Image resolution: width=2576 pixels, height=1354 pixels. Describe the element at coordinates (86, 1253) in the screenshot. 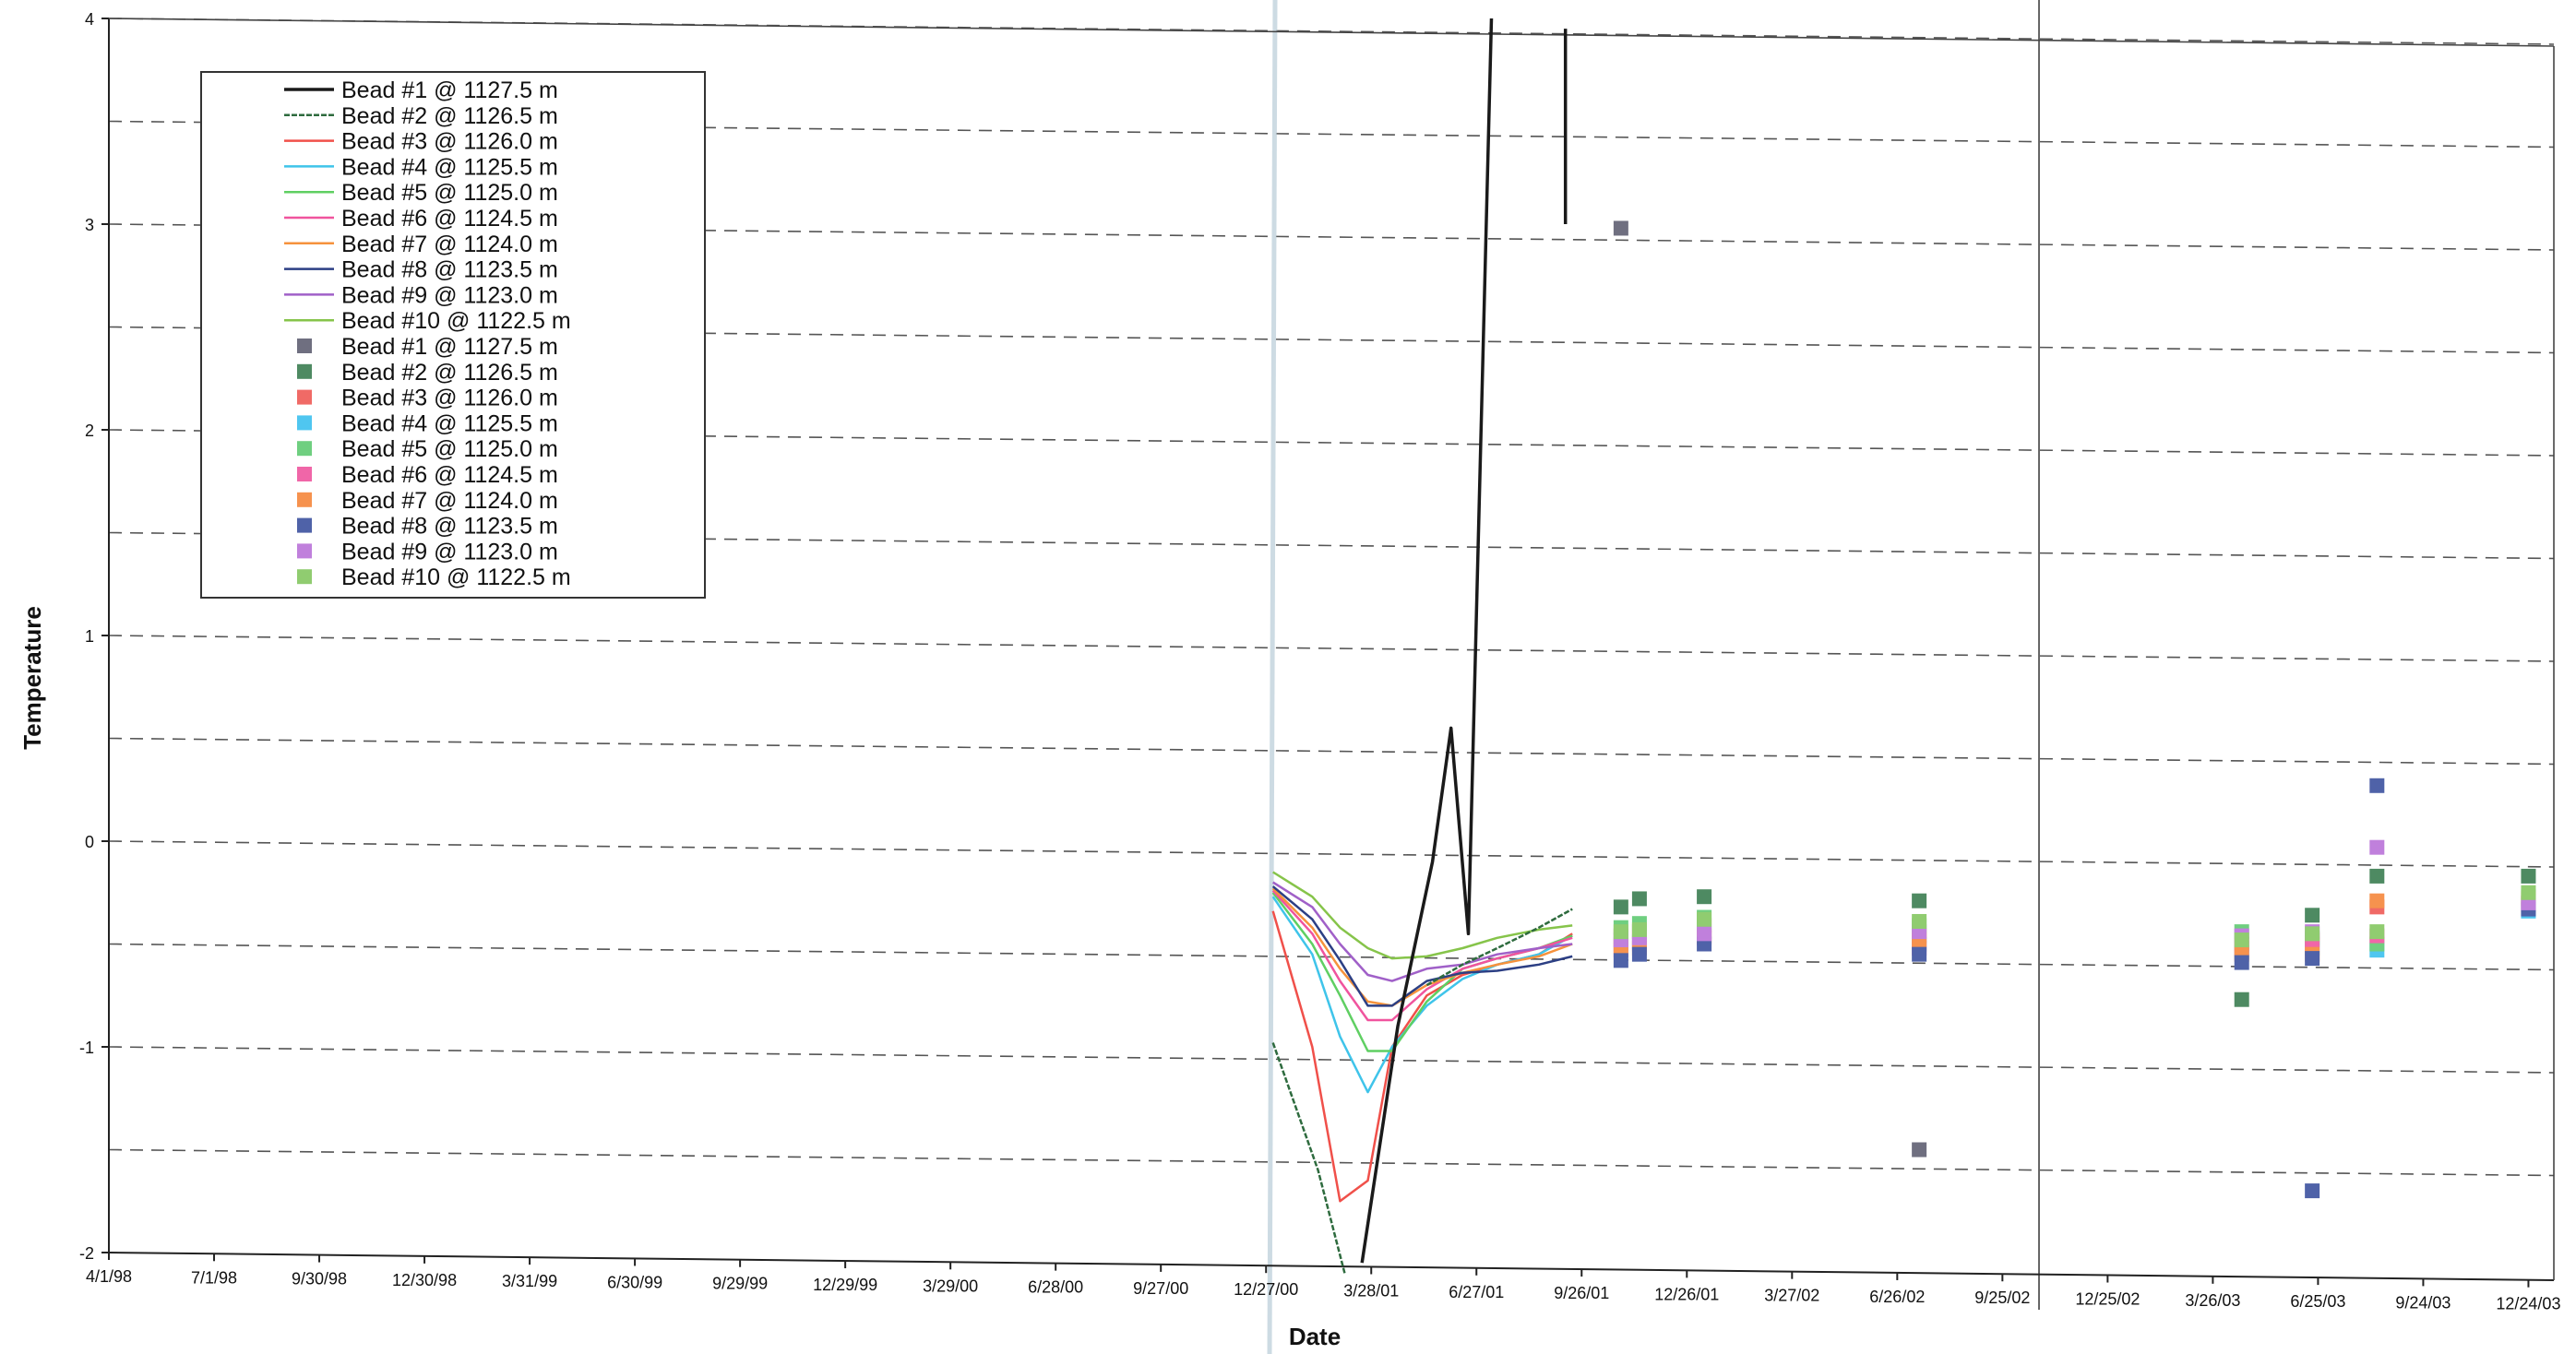

I see `y-tick-label: -2` at that location.